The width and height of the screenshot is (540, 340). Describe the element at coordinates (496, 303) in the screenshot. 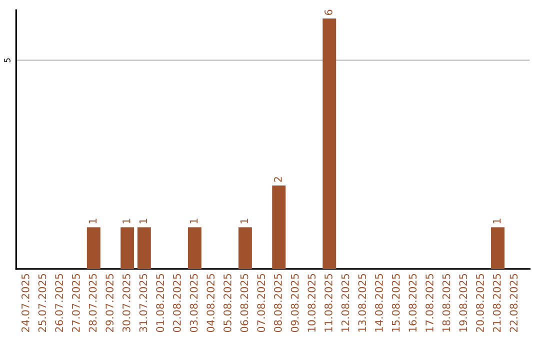

I see `x-tick-label: 21.08.2025` at that location.